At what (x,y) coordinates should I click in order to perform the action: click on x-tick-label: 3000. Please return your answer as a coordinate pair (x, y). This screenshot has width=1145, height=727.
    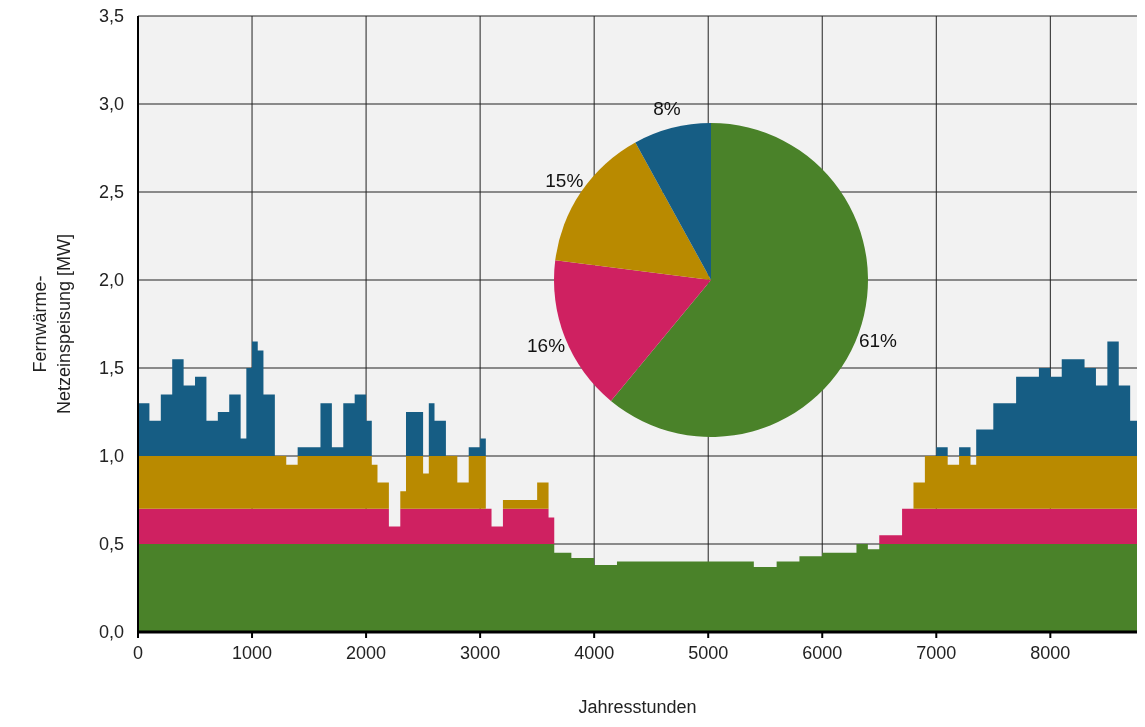
    Looking at the image, I should click on (480, 653).